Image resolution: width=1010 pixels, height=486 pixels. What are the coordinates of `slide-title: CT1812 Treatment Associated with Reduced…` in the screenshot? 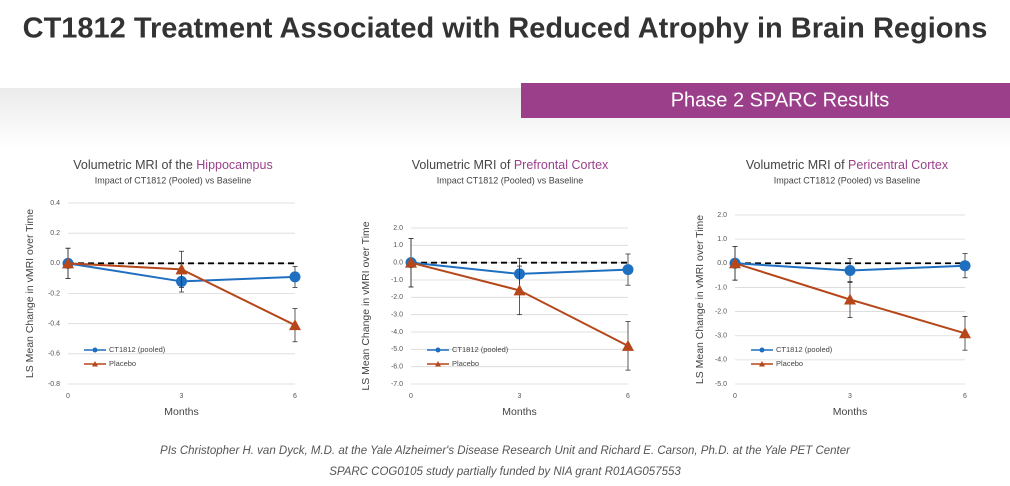 It's located at (505, 29).